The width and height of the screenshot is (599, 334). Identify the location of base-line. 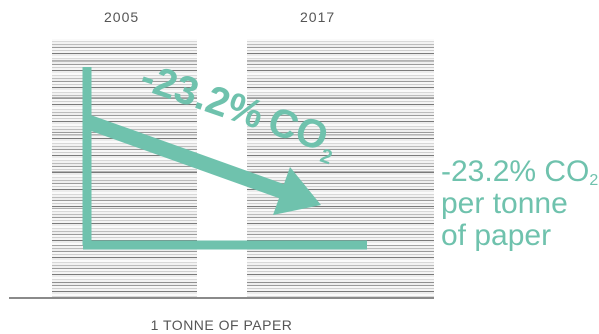
(221, 298).